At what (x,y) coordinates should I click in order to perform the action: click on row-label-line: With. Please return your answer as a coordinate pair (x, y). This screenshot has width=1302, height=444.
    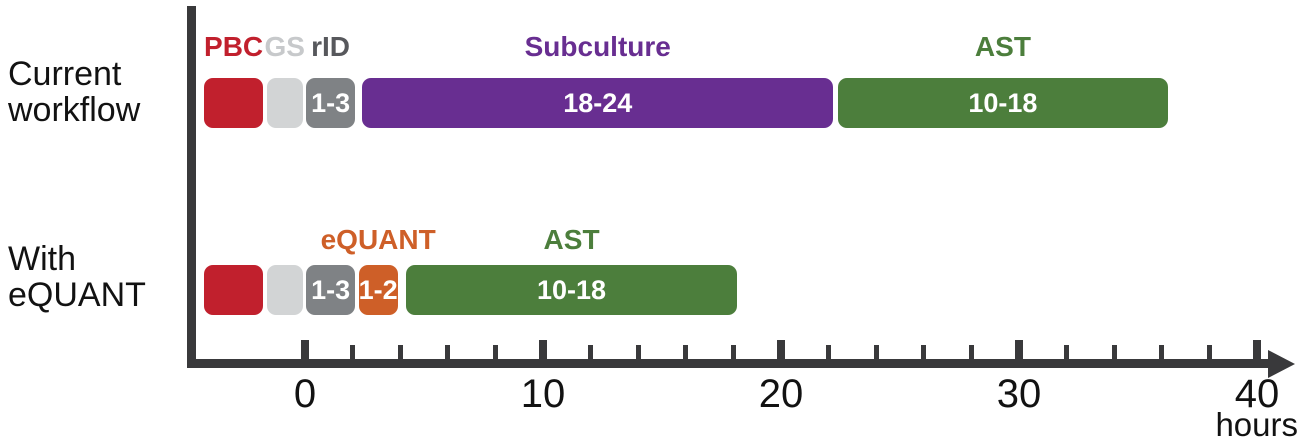
    Looking at the image, I should click on (42, 259).